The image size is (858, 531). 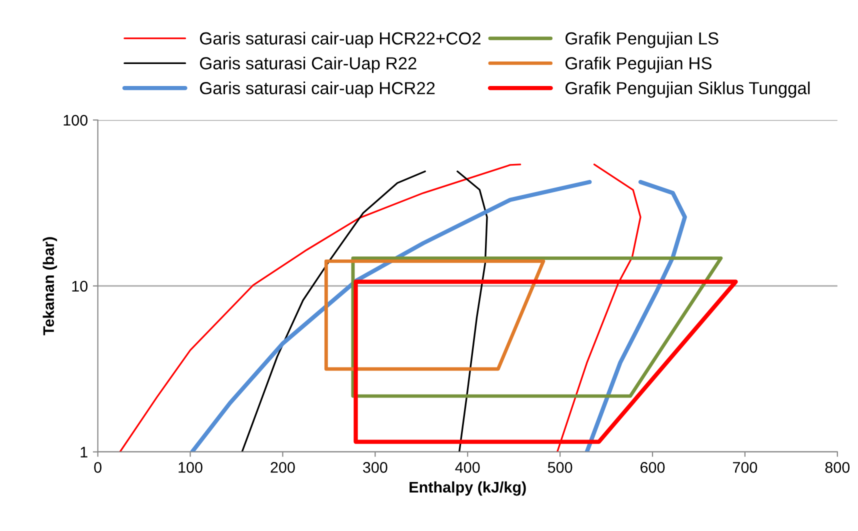 I want to click on x-tick-label: 0, so click(x=98, y=467).